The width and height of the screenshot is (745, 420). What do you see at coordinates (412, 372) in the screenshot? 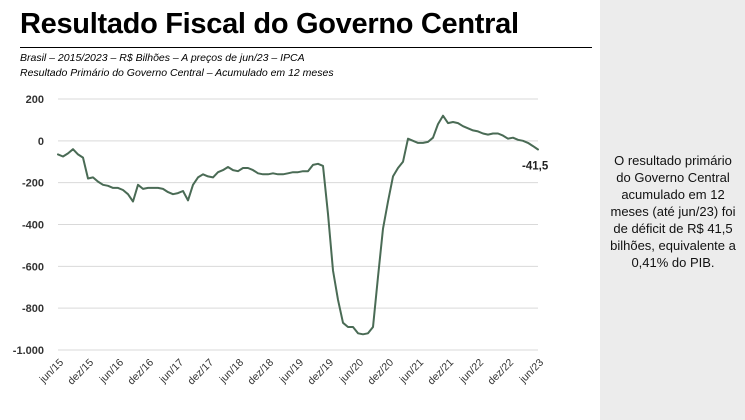
I see `x-tick-label: jun/21` at bounding box center [412, 372].